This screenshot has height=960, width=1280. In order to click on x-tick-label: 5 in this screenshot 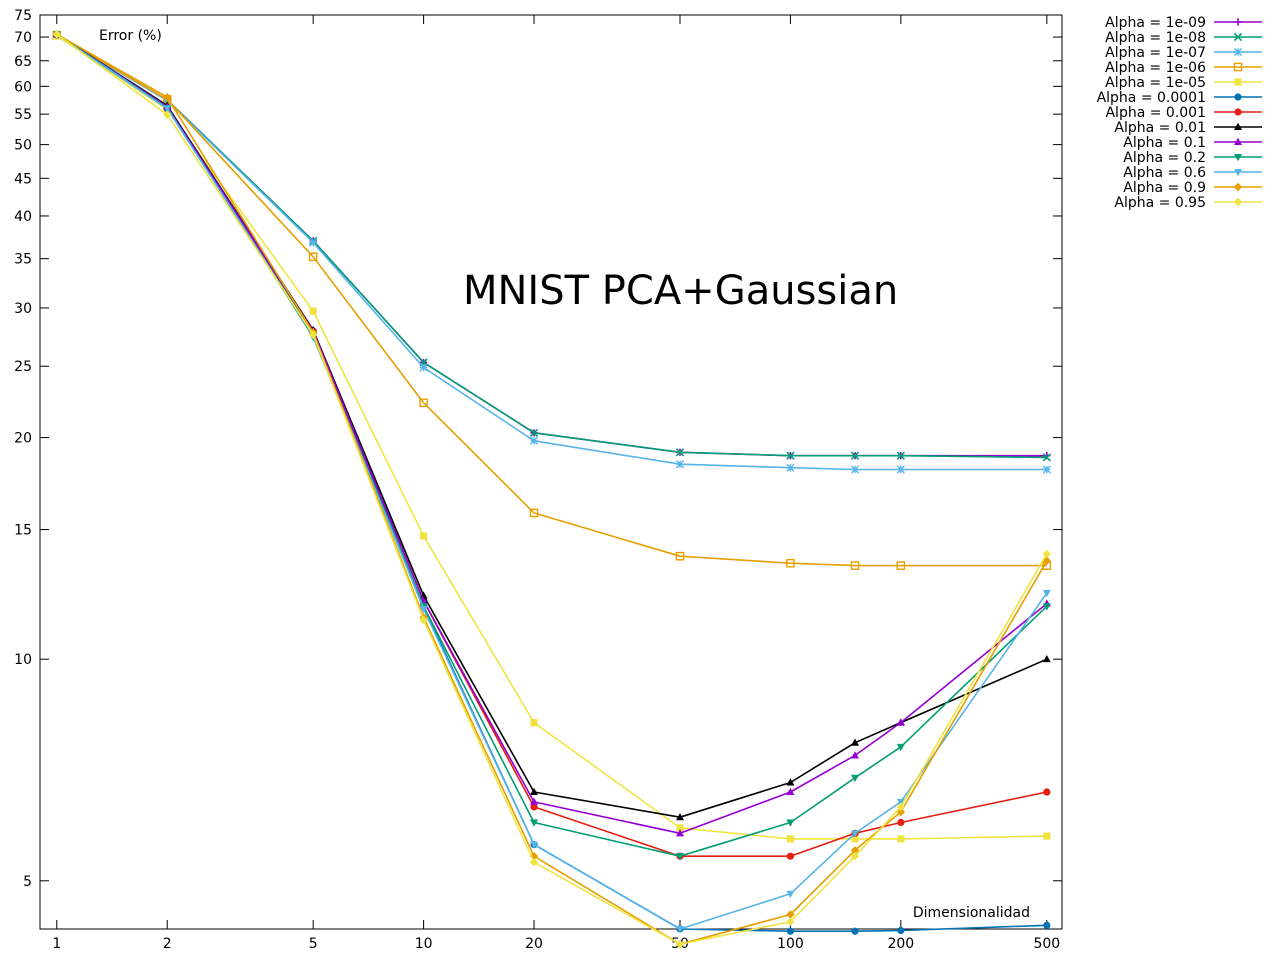, I will do `click(313, 944)`.